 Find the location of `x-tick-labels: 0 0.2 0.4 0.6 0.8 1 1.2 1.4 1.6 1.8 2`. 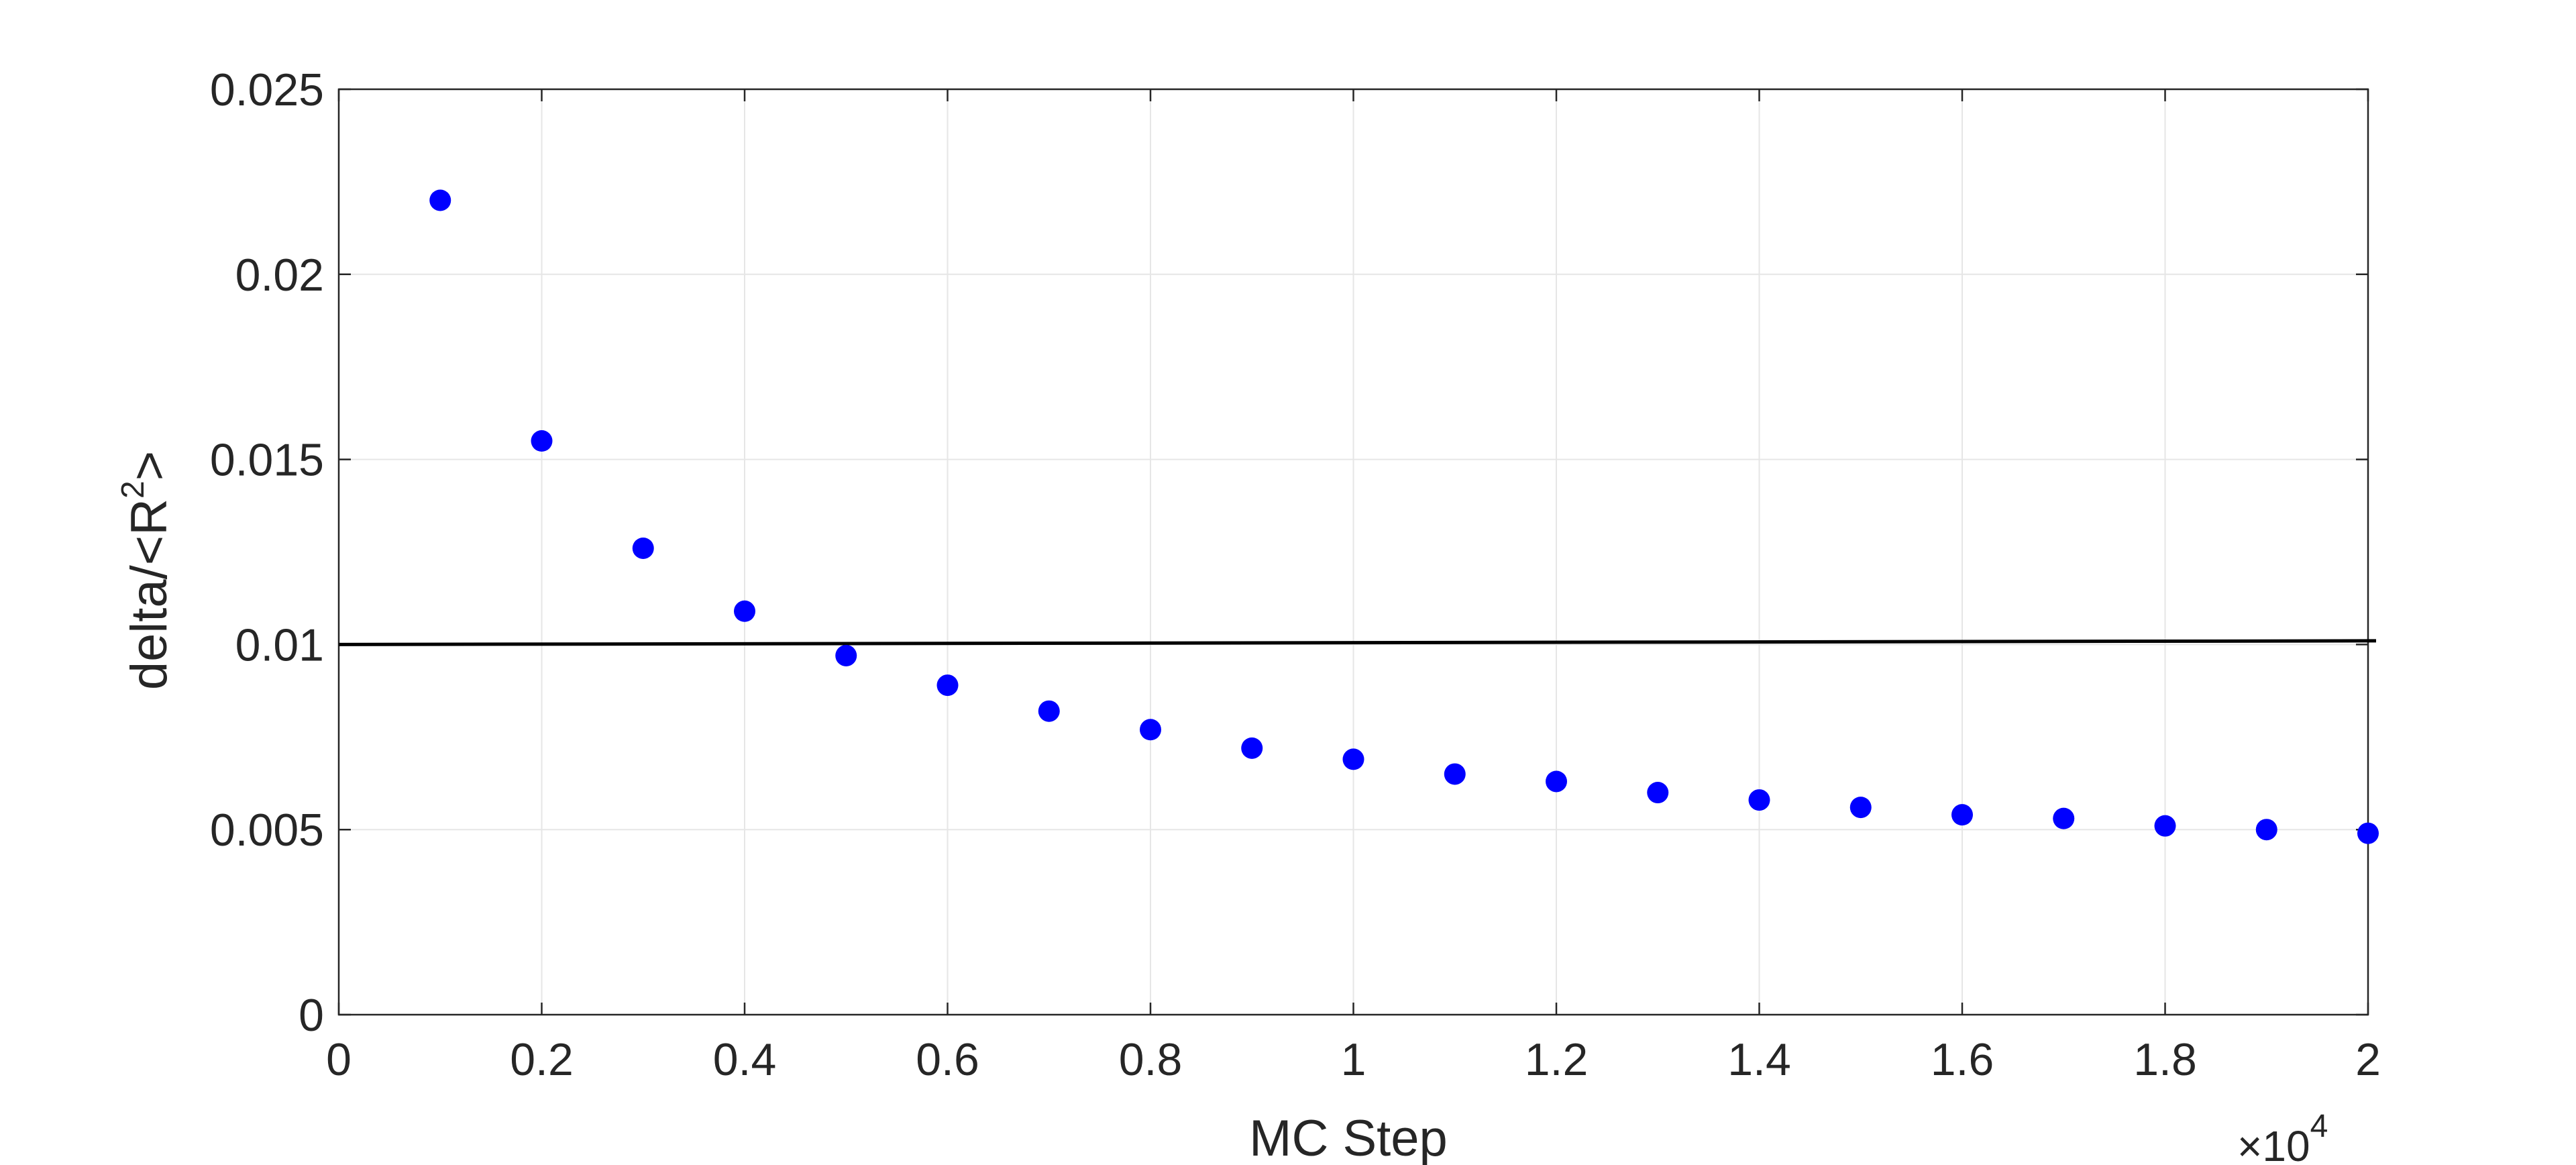

x-tick-labels: 0 0.2 0.4 0.6 0.8 1 1.2 1.4 1.6 1.8 2 is located at coordinates (1353, 1059).